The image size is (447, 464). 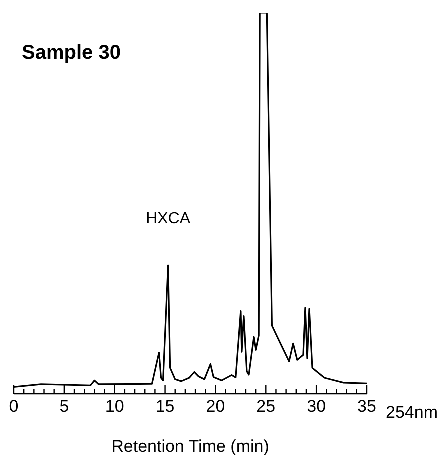 What do you see at coordinates (65, 406) in the screenshot?
I see `x-tick-label: 5` at bounding box center [65, 406].